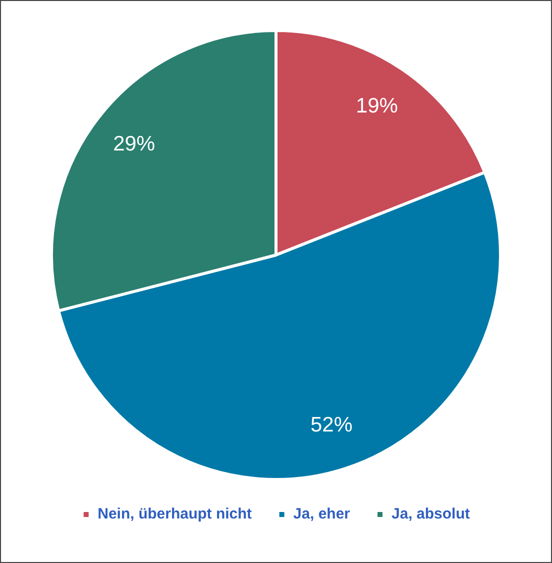 This screenshot has width=552, height=563. Describe the element at coordinates (377, 106) in the screenshot. I see `data-label: 19%` at that location.